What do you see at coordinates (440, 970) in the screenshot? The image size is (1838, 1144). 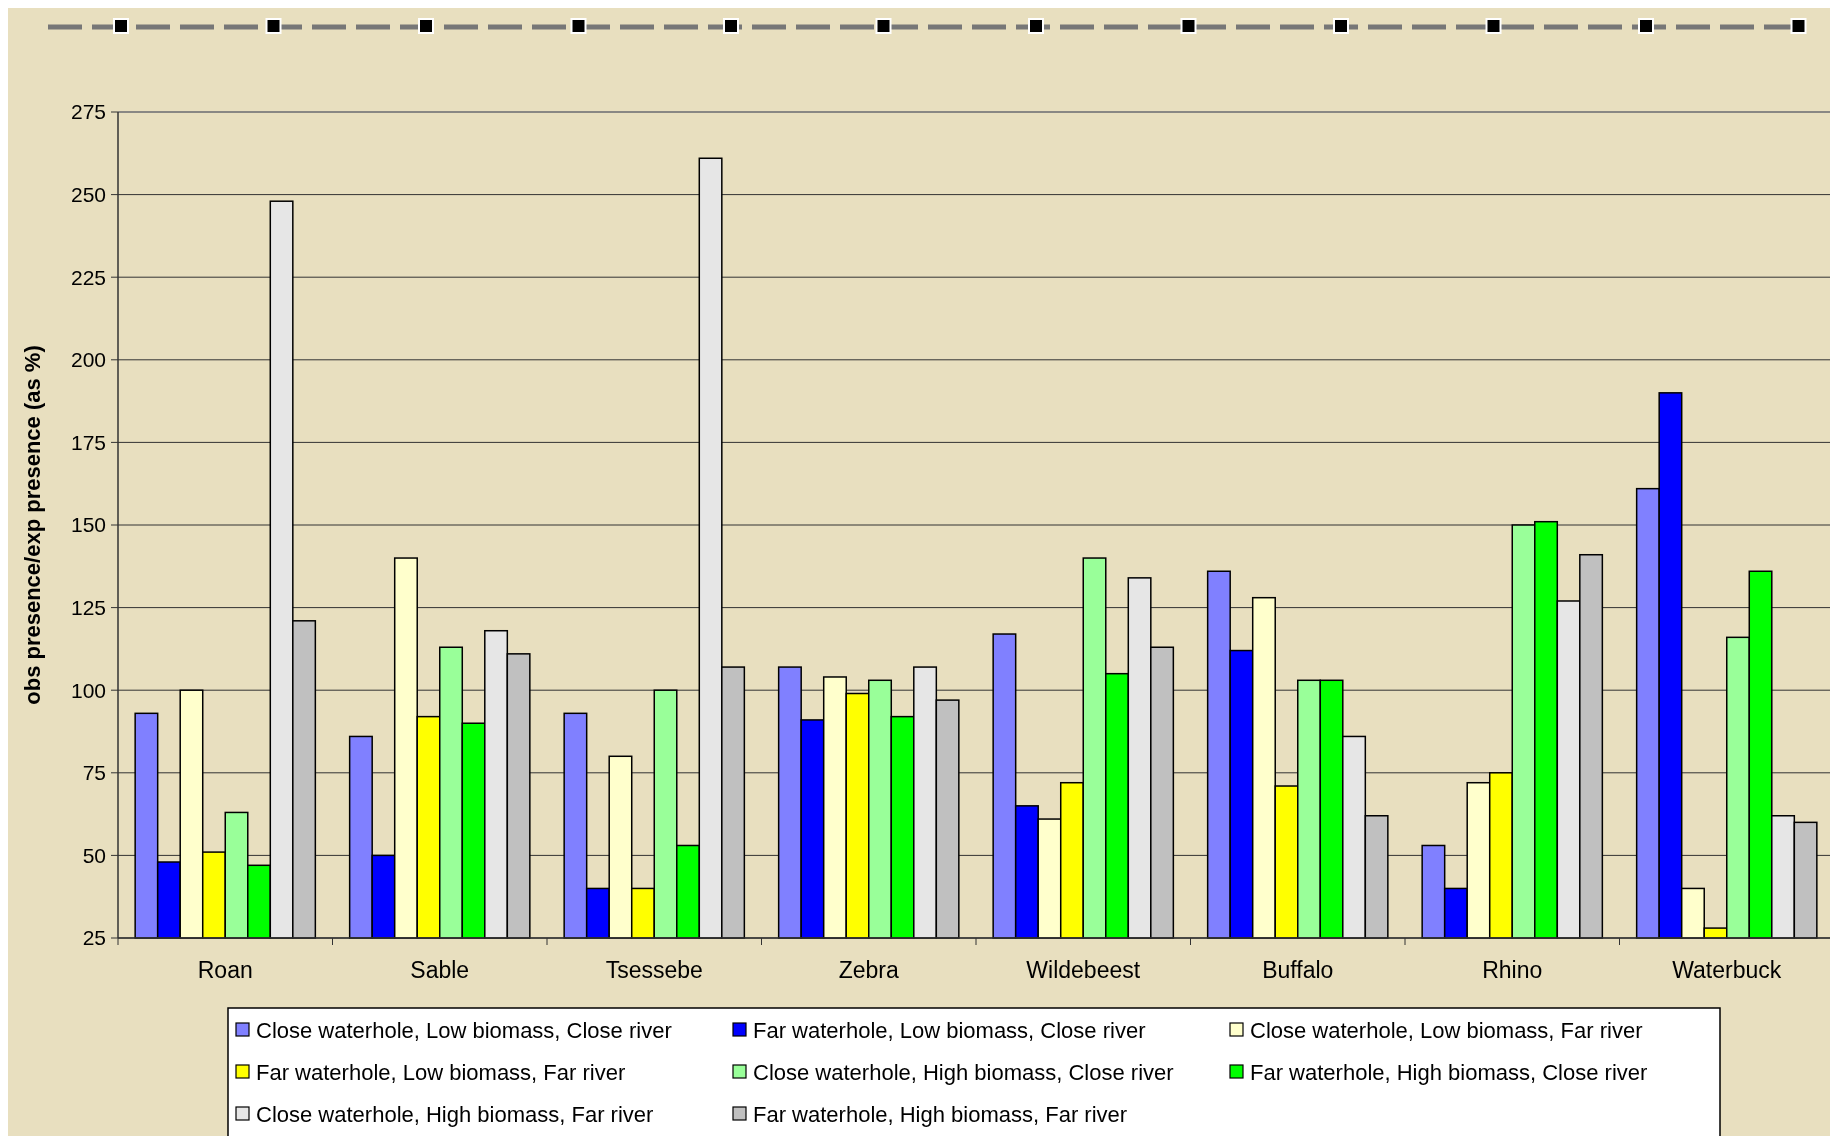 I see `x-tick-label: Sable` at bounding box center [440, 970].